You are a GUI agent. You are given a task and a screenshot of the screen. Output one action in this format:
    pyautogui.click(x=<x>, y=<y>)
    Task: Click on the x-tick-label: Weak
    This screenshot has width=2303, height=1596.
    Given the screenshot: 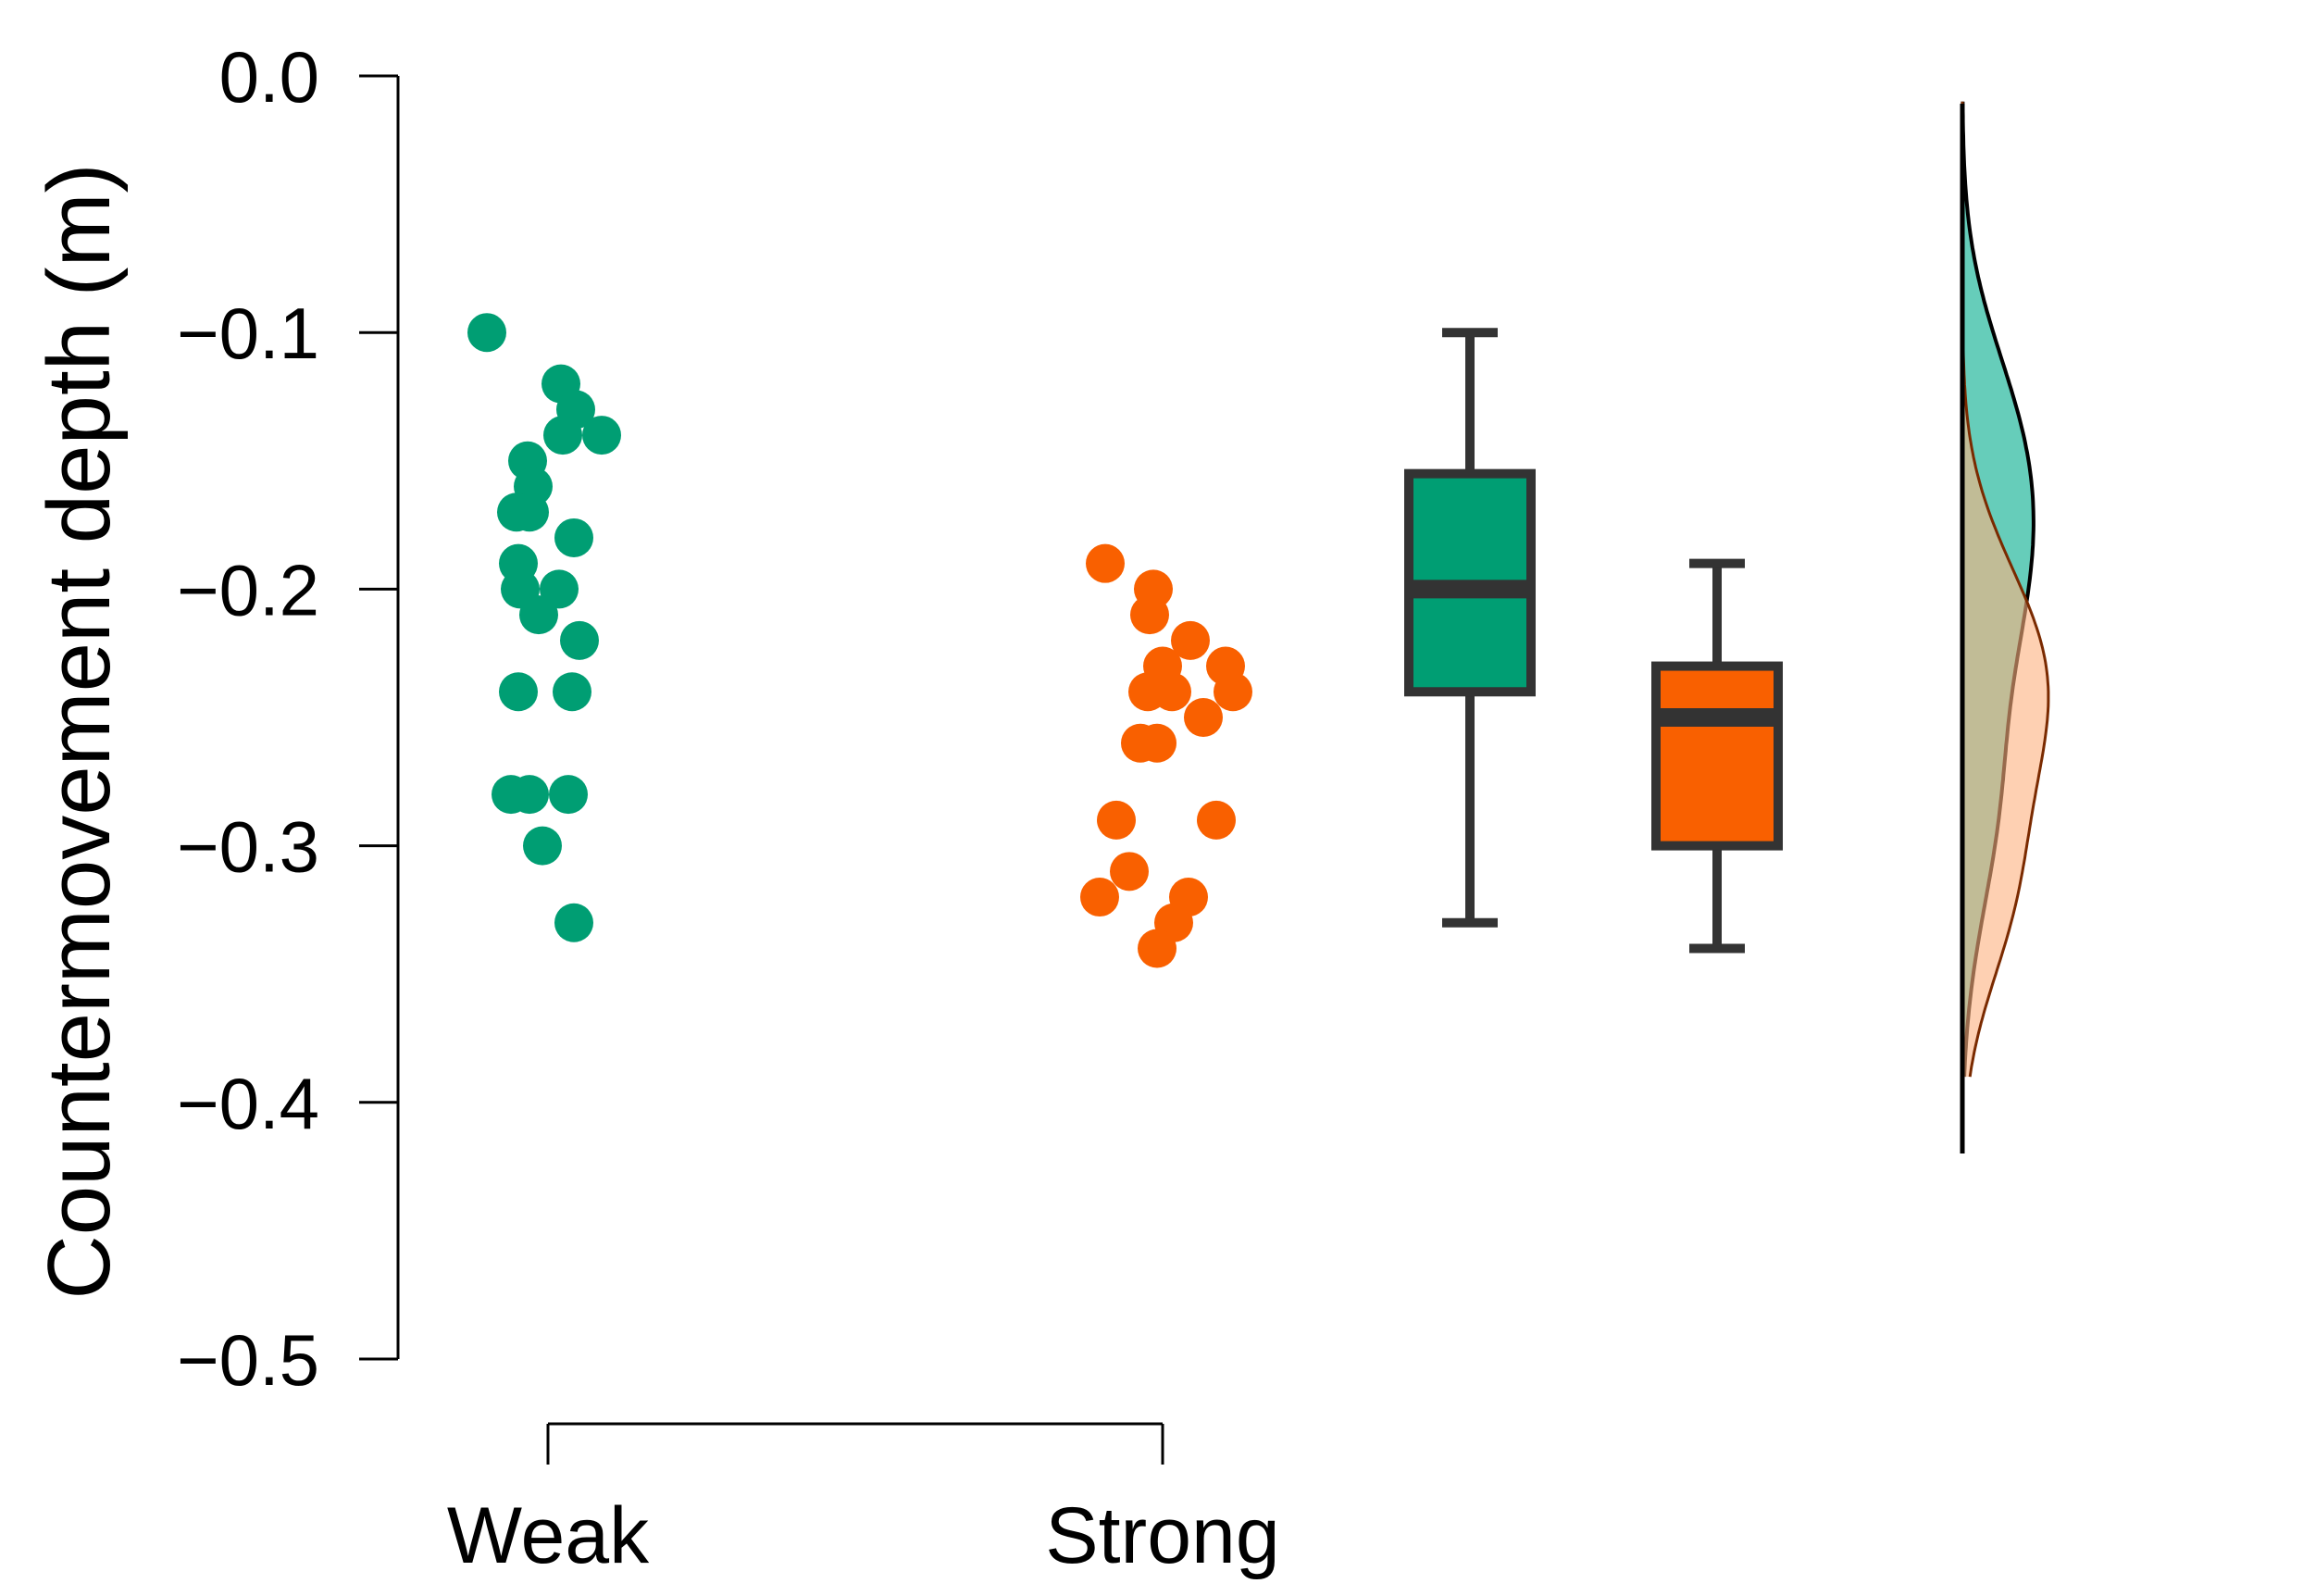 What is the action you would take?
    pyautogui.click(x=548, y=1535)
    